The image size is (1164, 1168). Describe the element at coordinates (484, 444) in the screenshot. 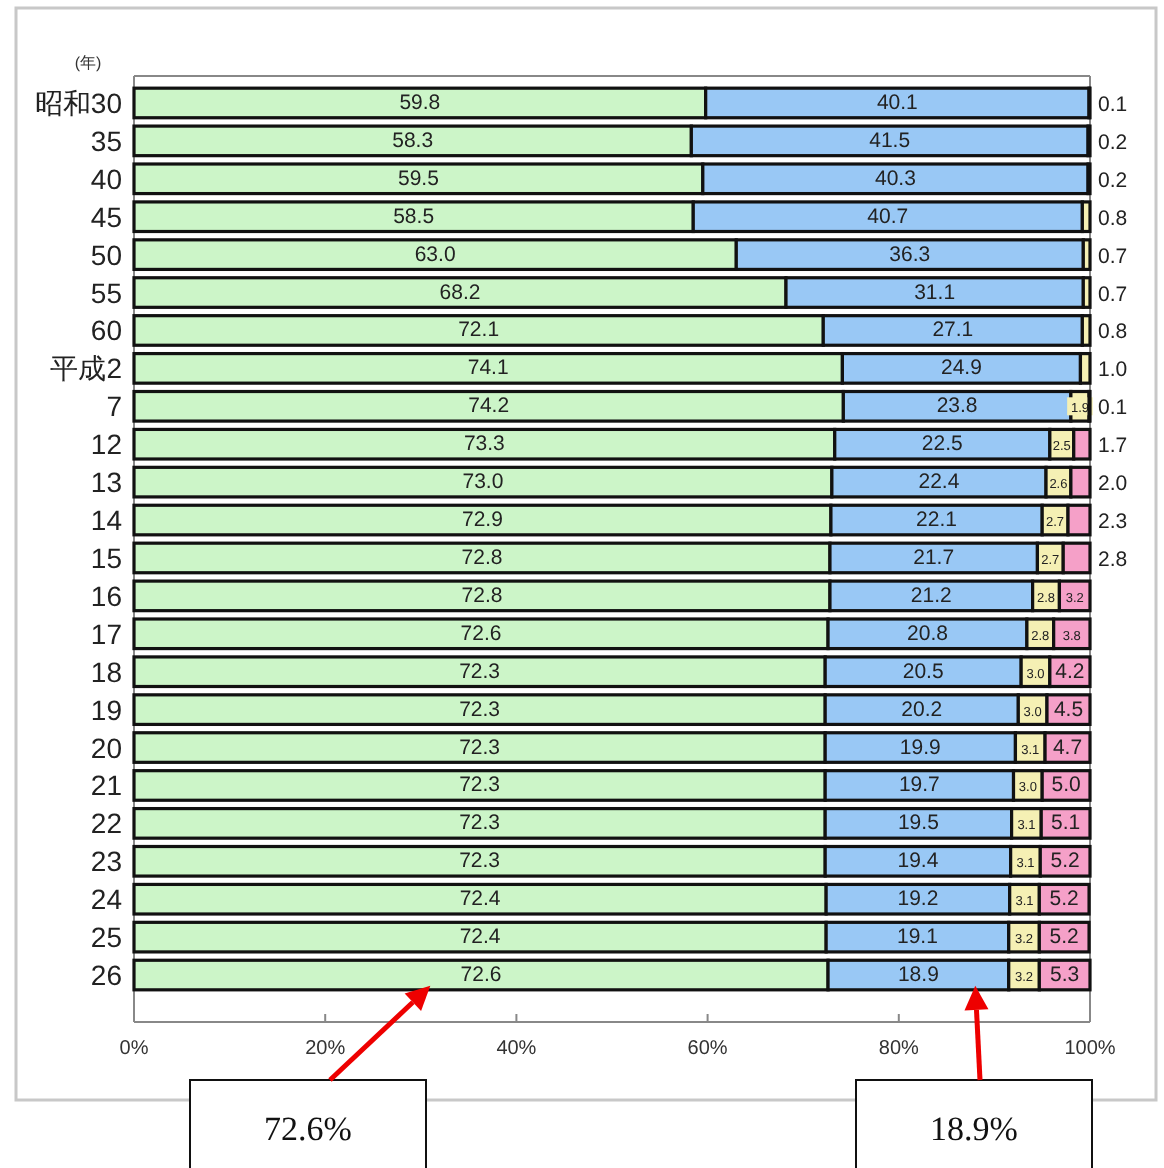

I see `data-label: 73.3` at that location.